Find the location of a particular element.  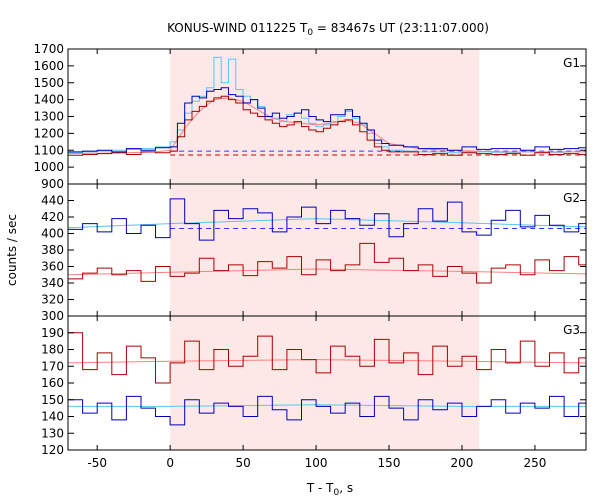

y-tick-label-g1-2: 1100 is located at coordinates (48, 150).